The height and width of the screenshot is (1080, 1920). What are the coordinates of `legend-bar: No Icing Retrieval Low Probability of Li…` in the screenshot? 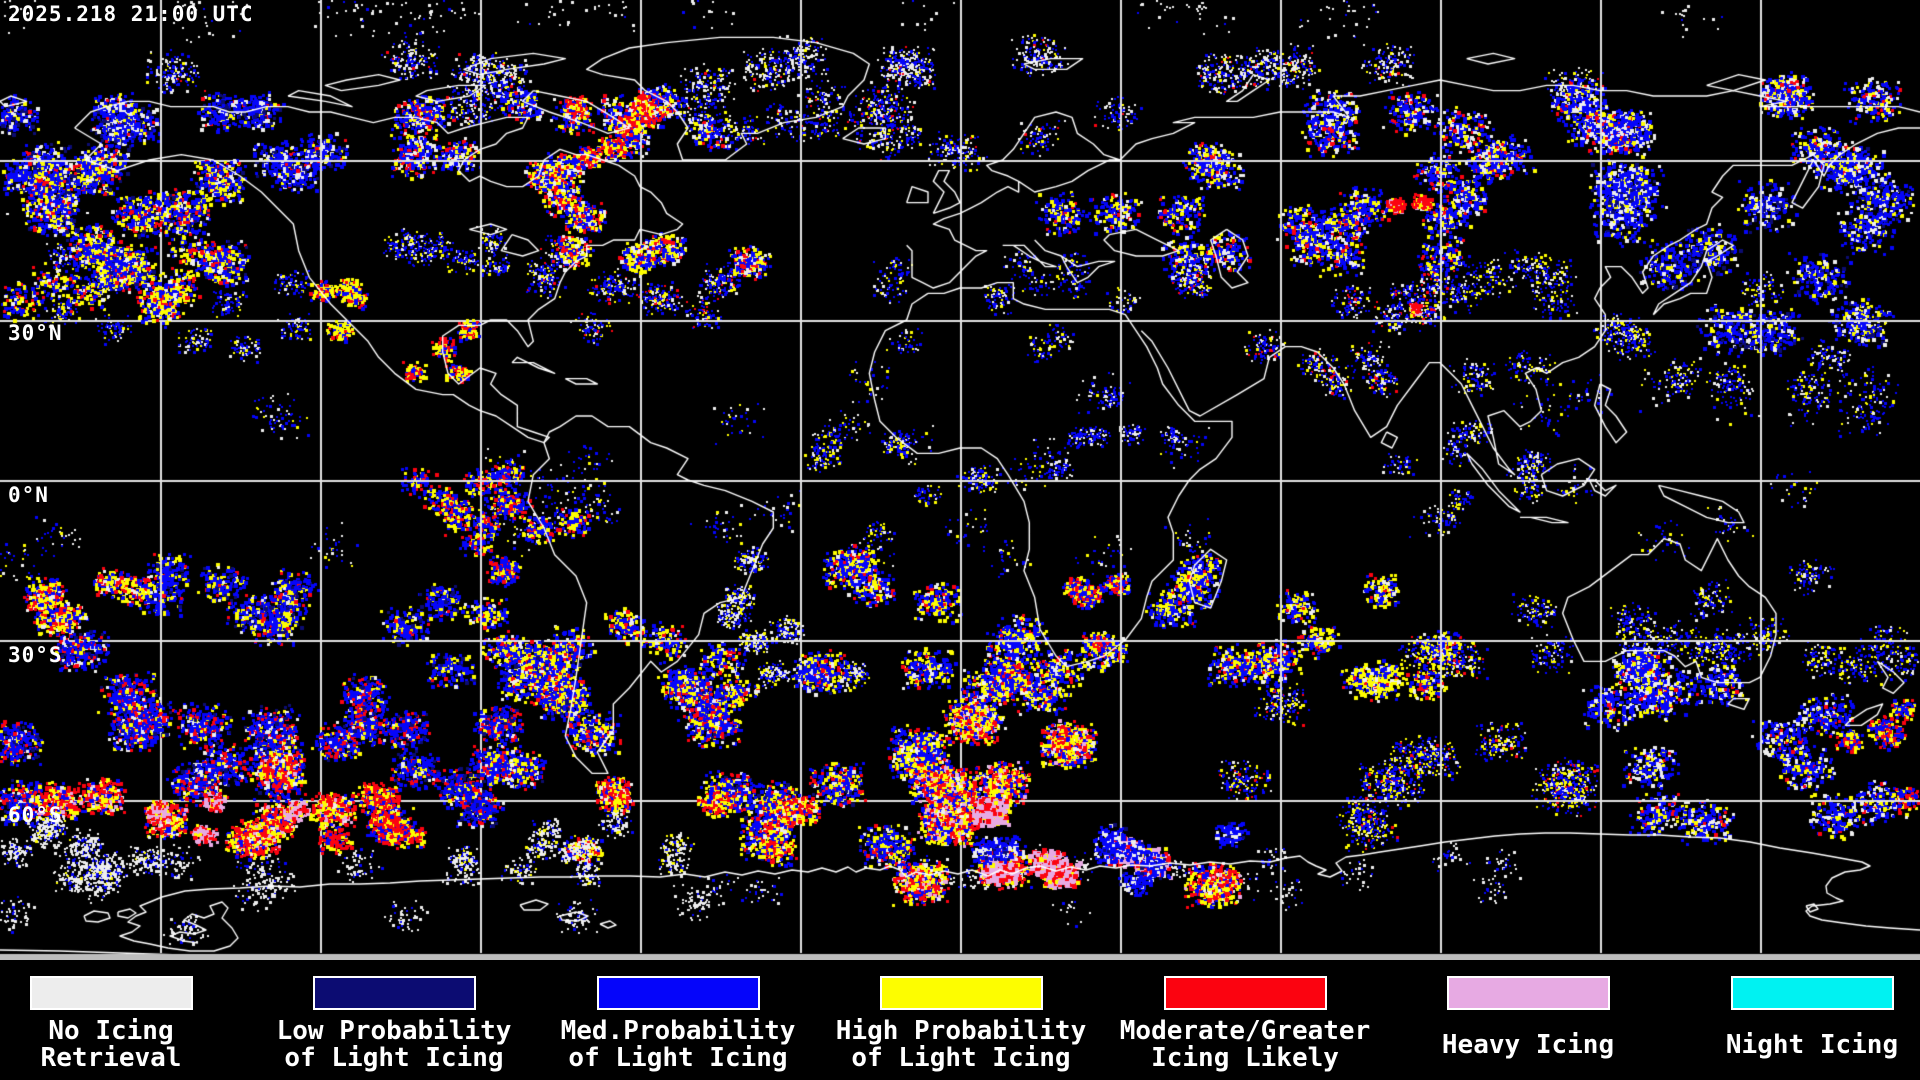 It's located at (960, 1020).